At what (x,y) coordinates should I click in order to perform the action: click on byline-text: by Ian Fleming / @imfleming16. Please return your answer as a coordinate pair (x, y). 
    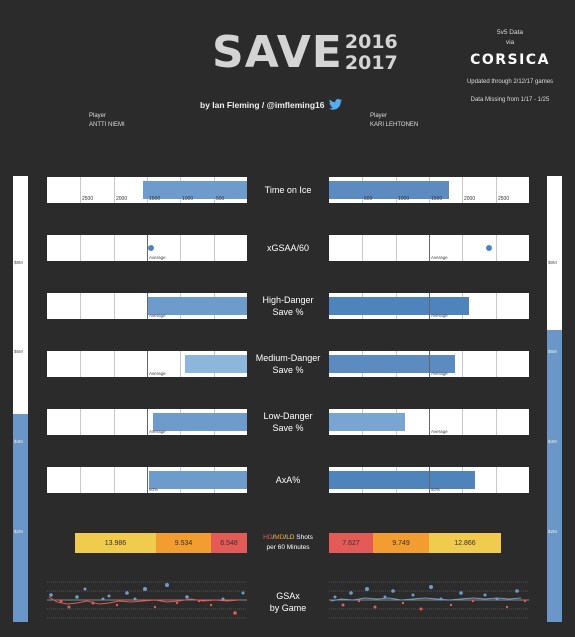
    Looking at the image, I should click on (262, 104).